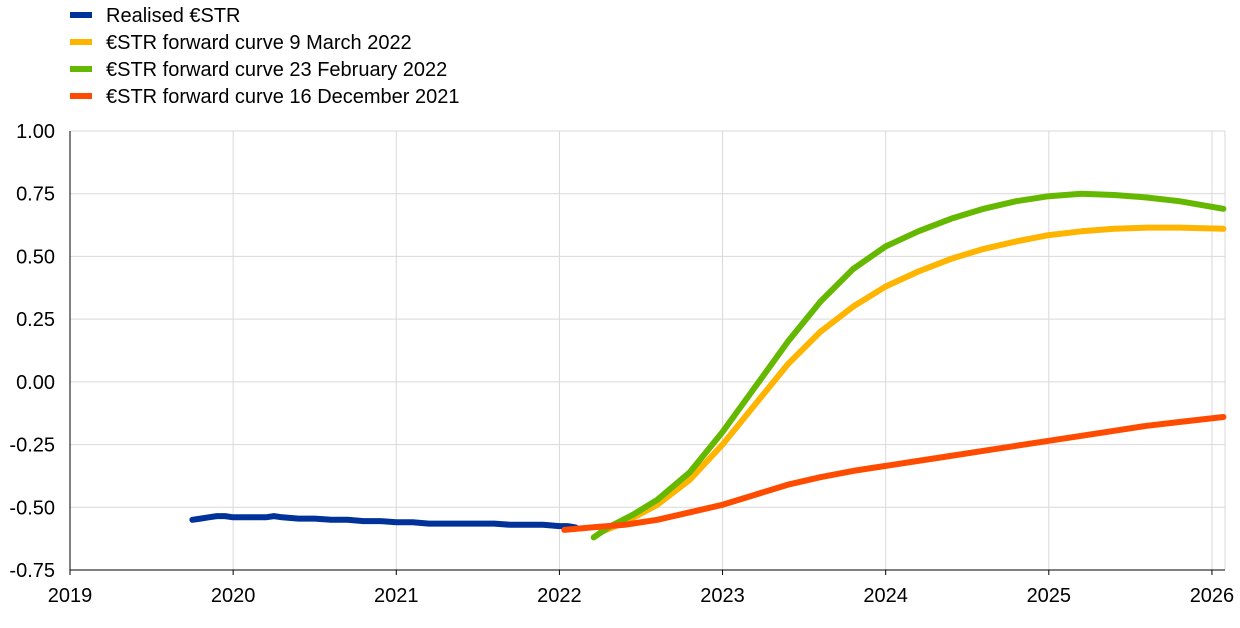 This screenshot has width=1240, height=628. I want to click on y-tick-label: 0.50, so click(35, 257).